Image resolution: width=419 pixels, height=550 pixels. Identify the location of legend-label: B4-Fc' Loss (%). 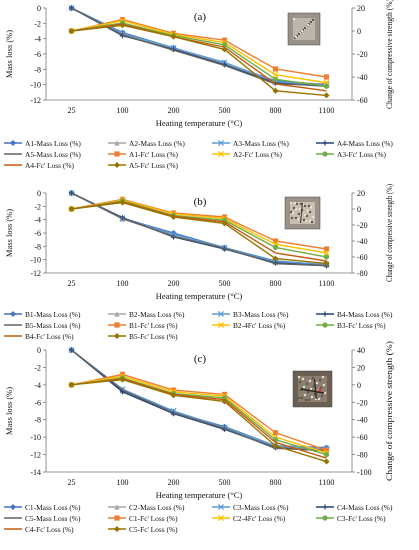
(49, 336).